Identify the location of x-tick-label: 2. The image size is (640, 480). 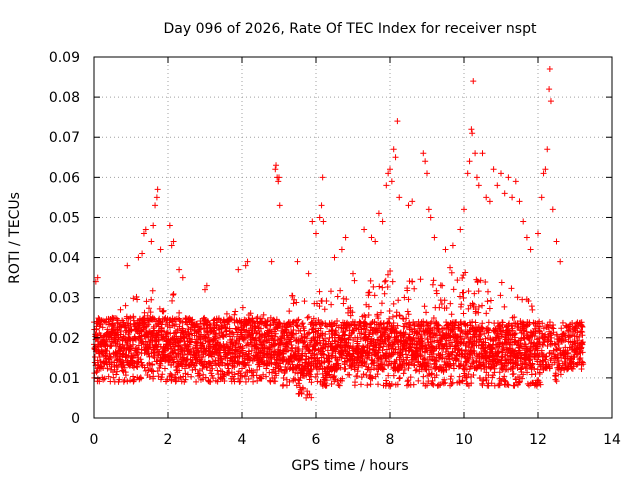
(168, 440).